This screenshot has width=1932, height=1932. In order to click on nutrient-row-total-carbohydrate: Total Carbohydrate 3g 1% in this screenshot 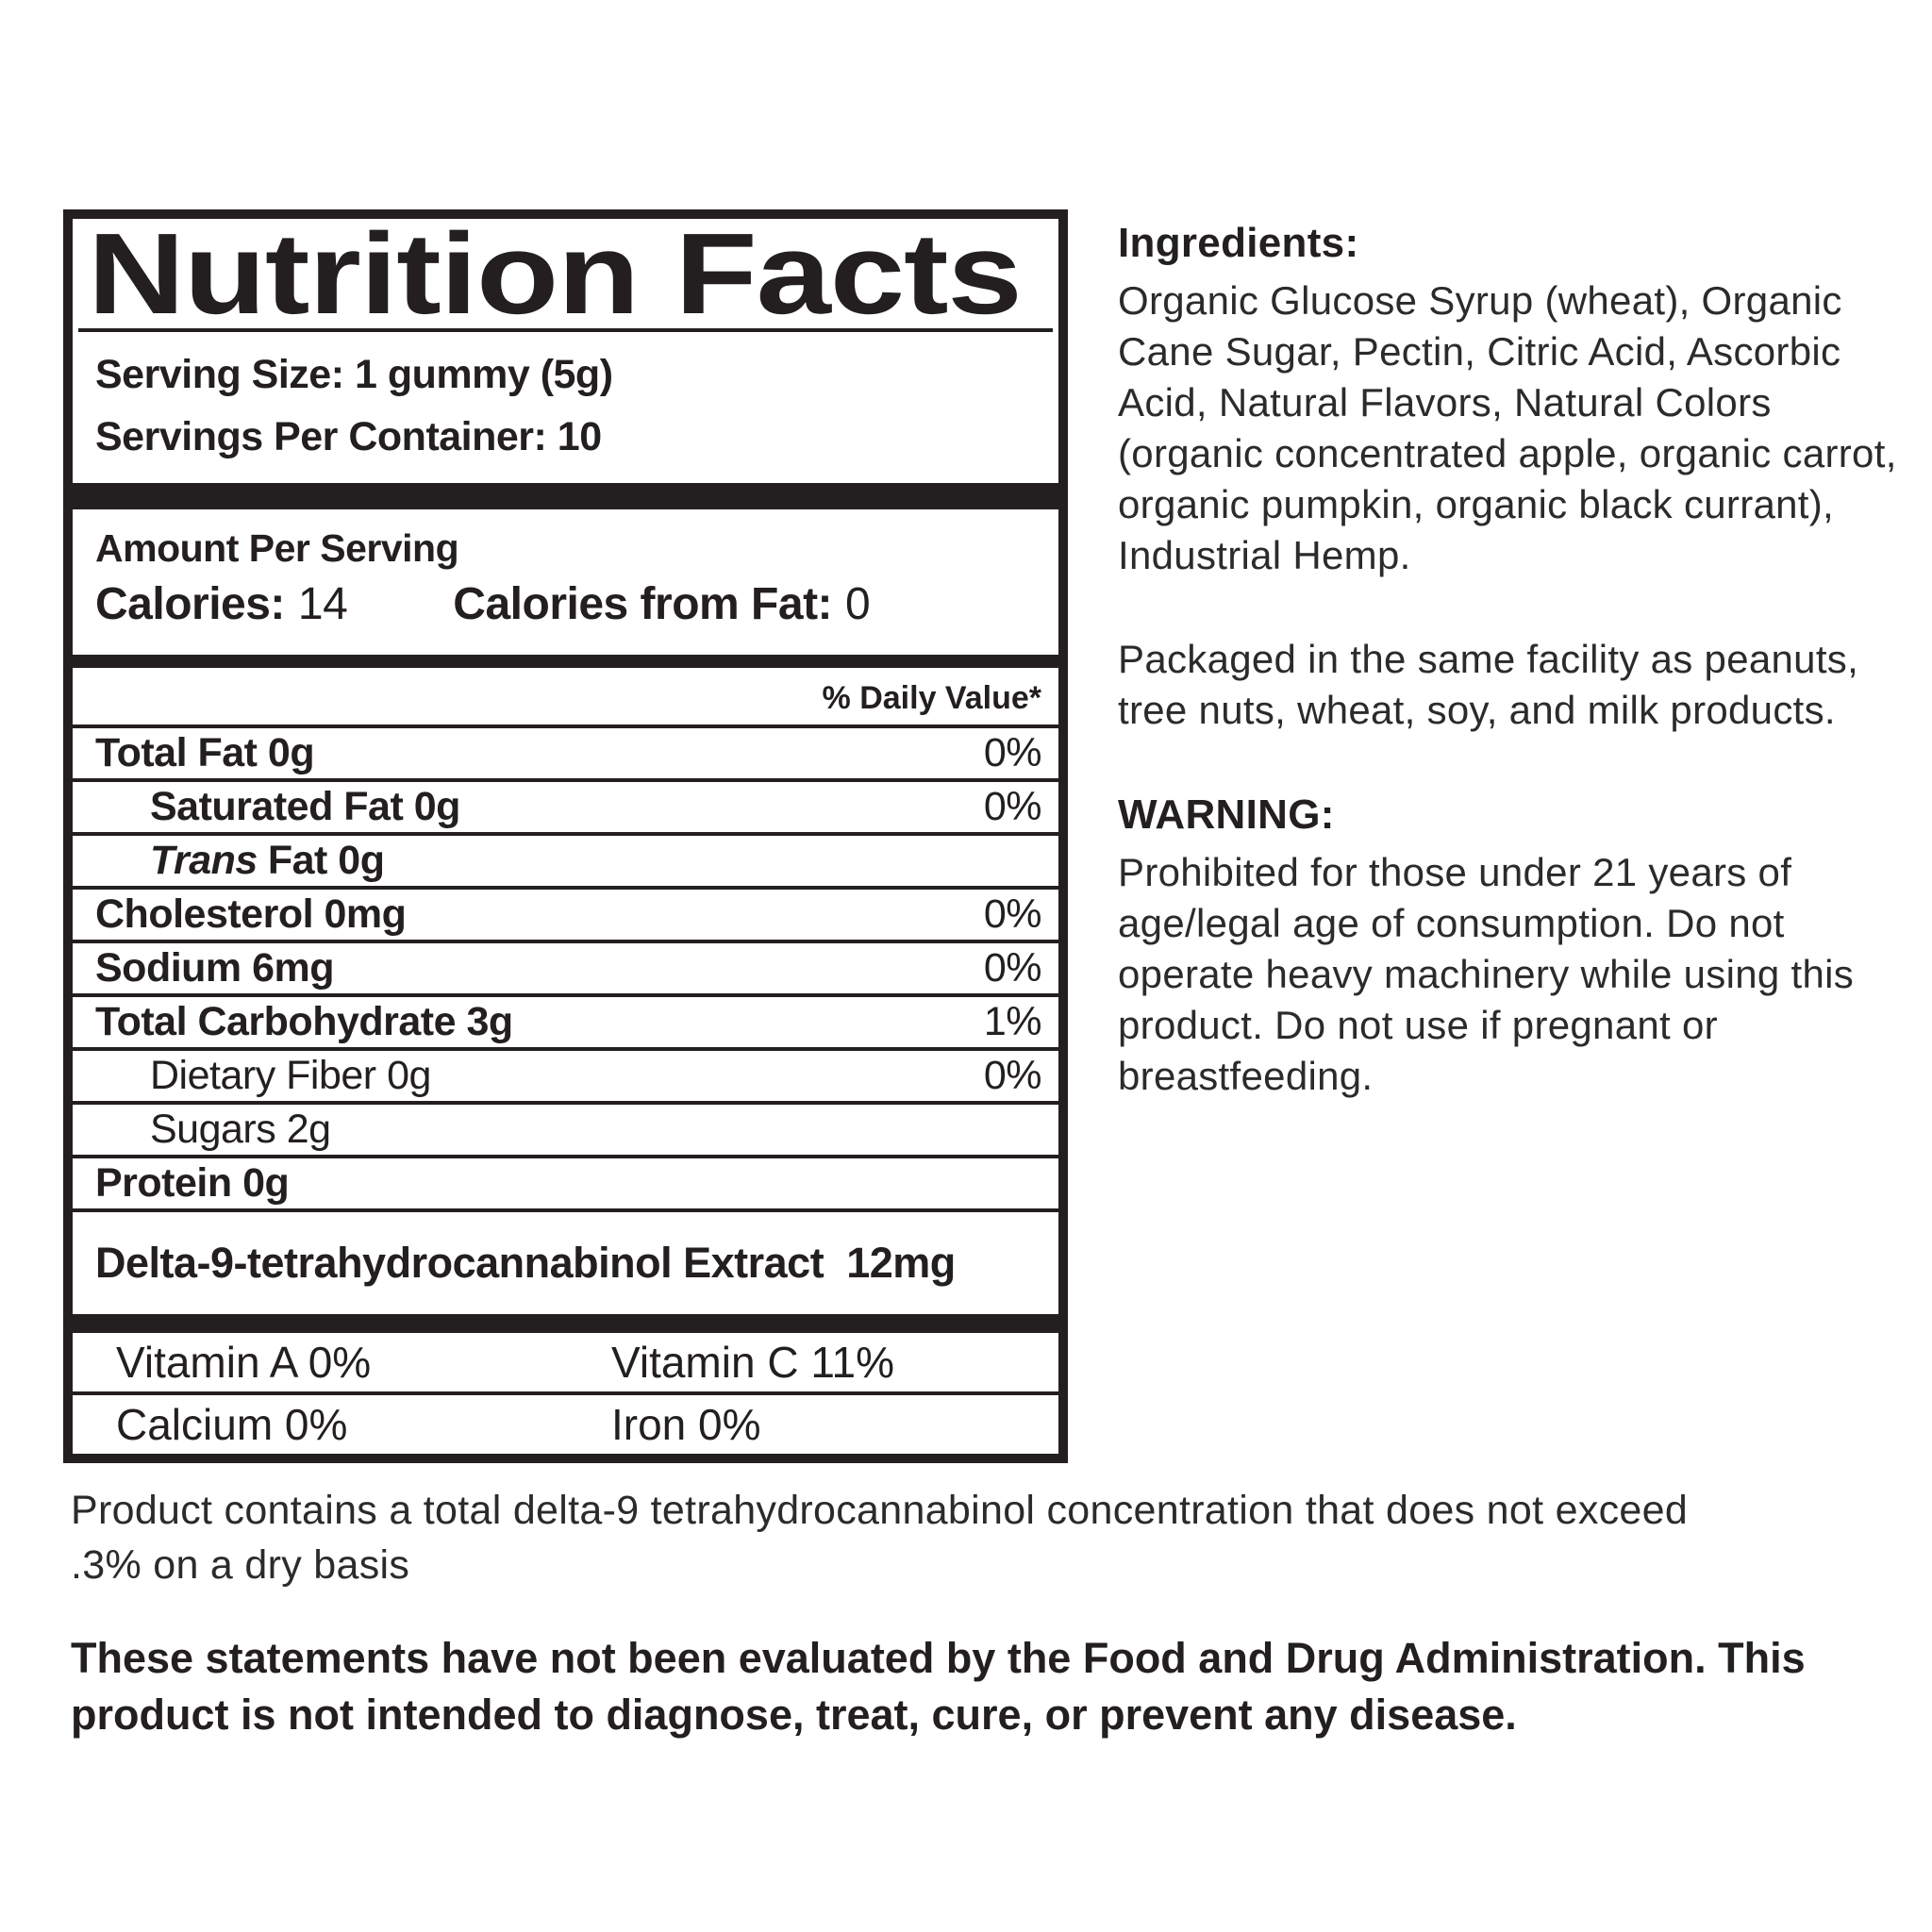, I will do `click(566, 1022)`.